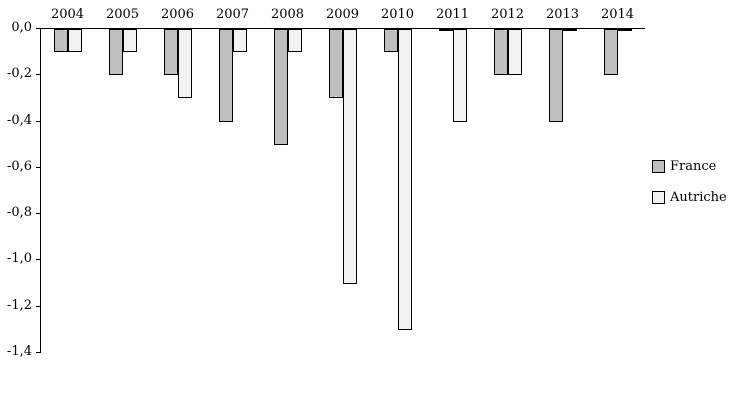  What do you see at coordinates (19, 258) in the screenshot?
I see `y-tick-label: -1,0` at bounding box center [19, 258].